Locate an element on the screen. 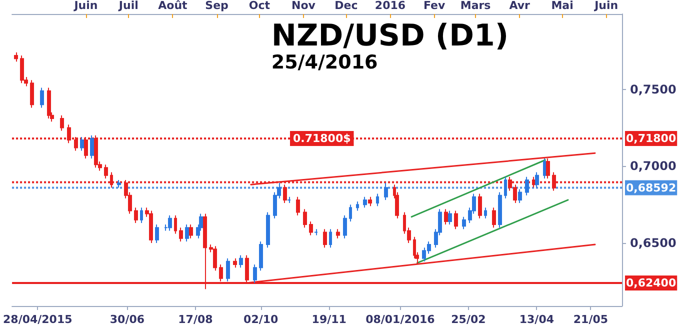 The image size is (680, 326). x-tick-label: 02/10 is located at coordinates (261, 319).